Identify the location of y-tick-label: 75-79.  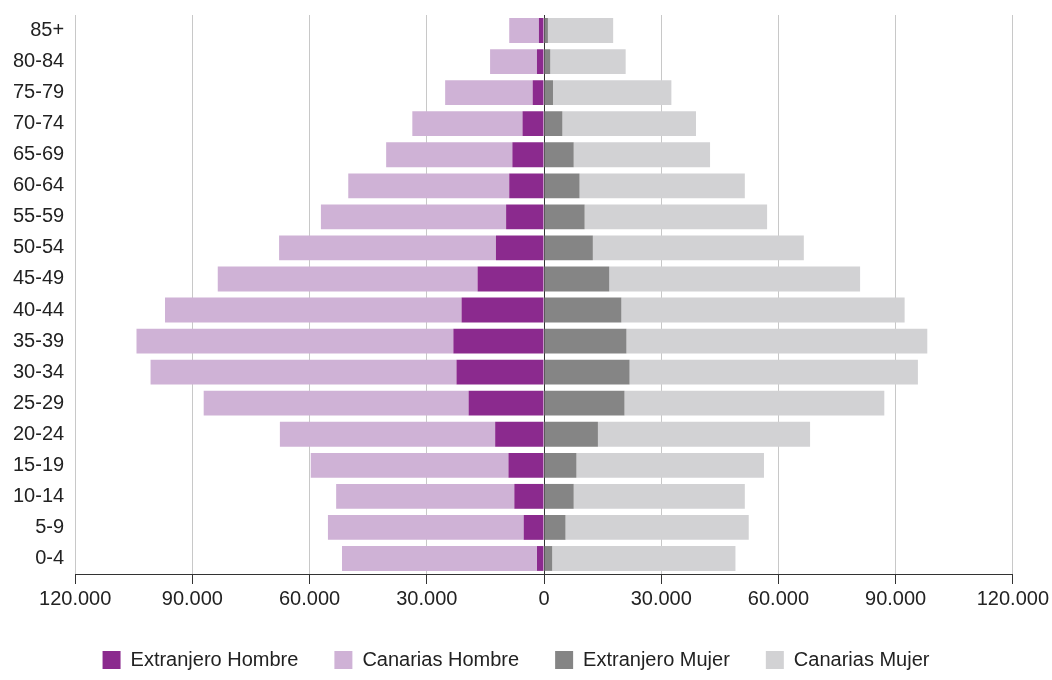
(39, 91).